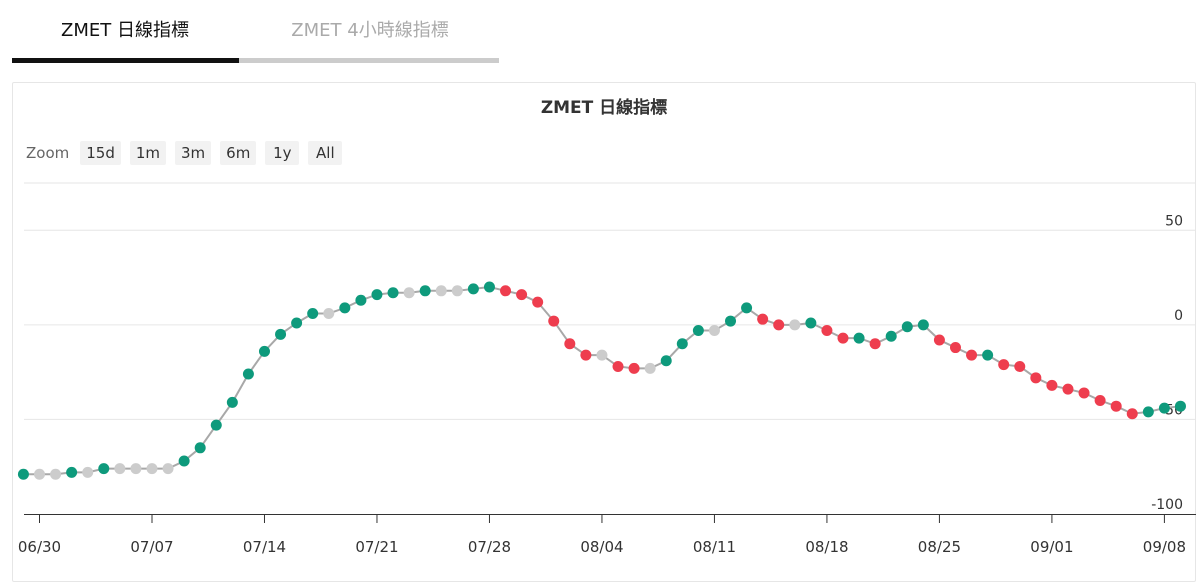  Describe the element at coordinates (376, 547) in the screenshot. I see `x-tick-label: 07/21` at that location.